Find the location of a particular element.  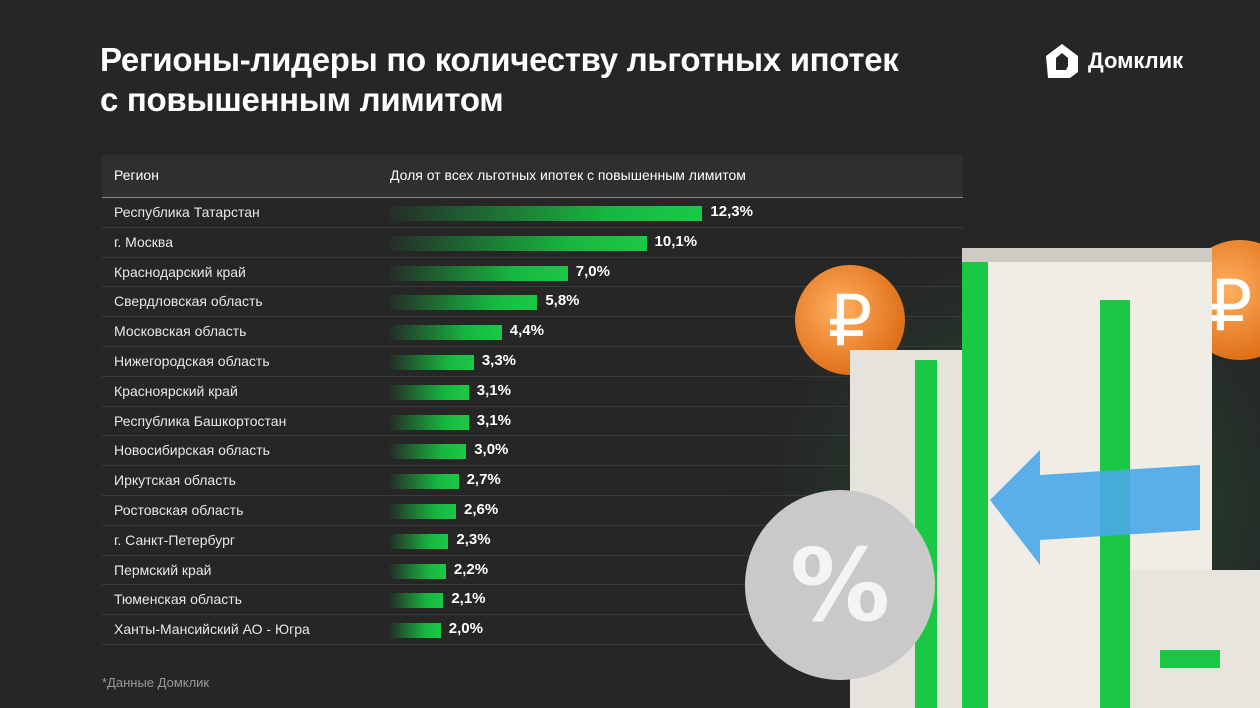

region-name: Новосибирская область is located at coordinates (192, 450).